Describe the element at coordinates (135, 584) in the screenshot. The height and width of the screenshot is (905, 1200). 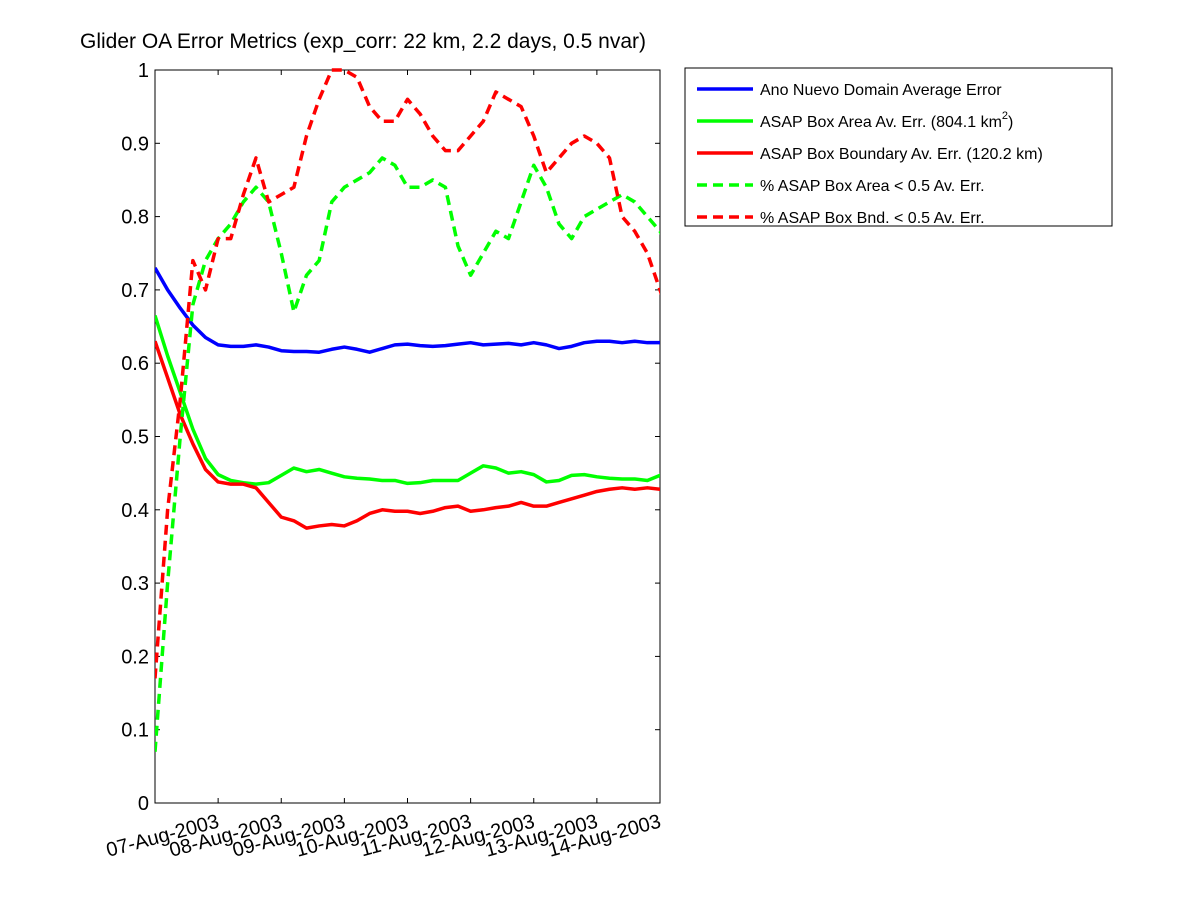
I see `y-tick-label: 0.3` at that location.